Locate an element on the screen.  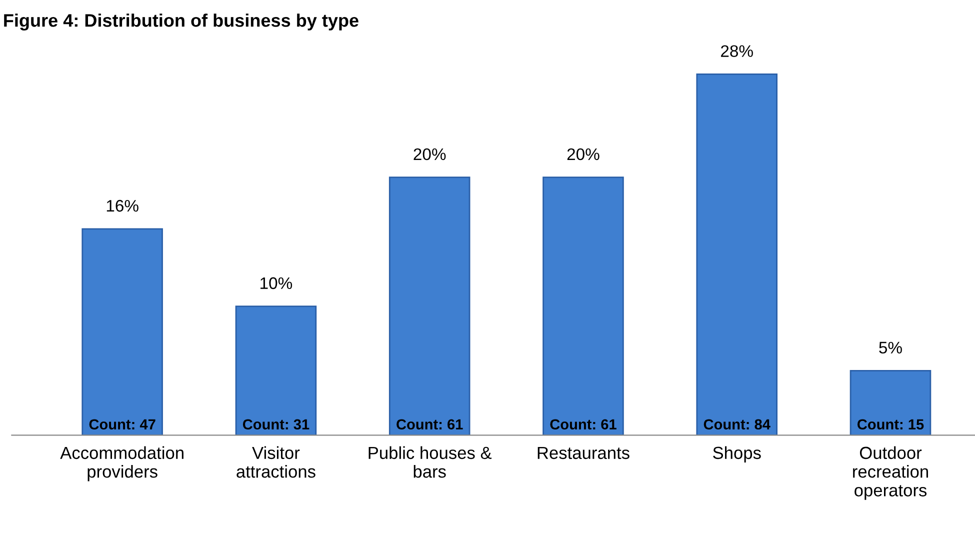
data-label: 28% is located at coordinates (737, 51).